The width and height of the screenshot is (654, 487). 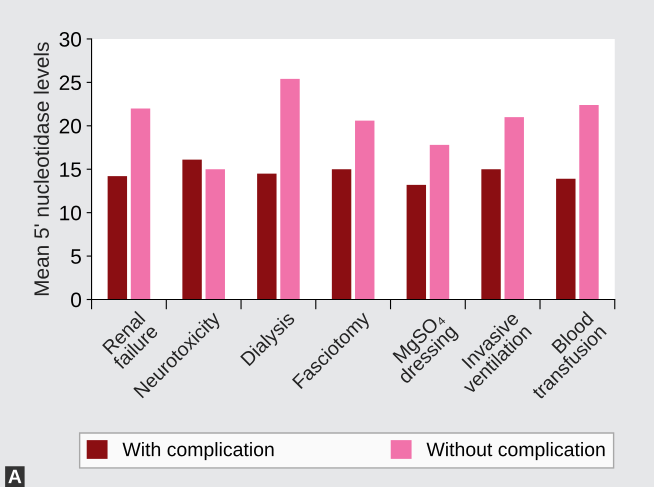 What do you see at coordinates (515, 451) in the screenshot?
I see `legend-label: Without complication` at bounding box center [515, 451].